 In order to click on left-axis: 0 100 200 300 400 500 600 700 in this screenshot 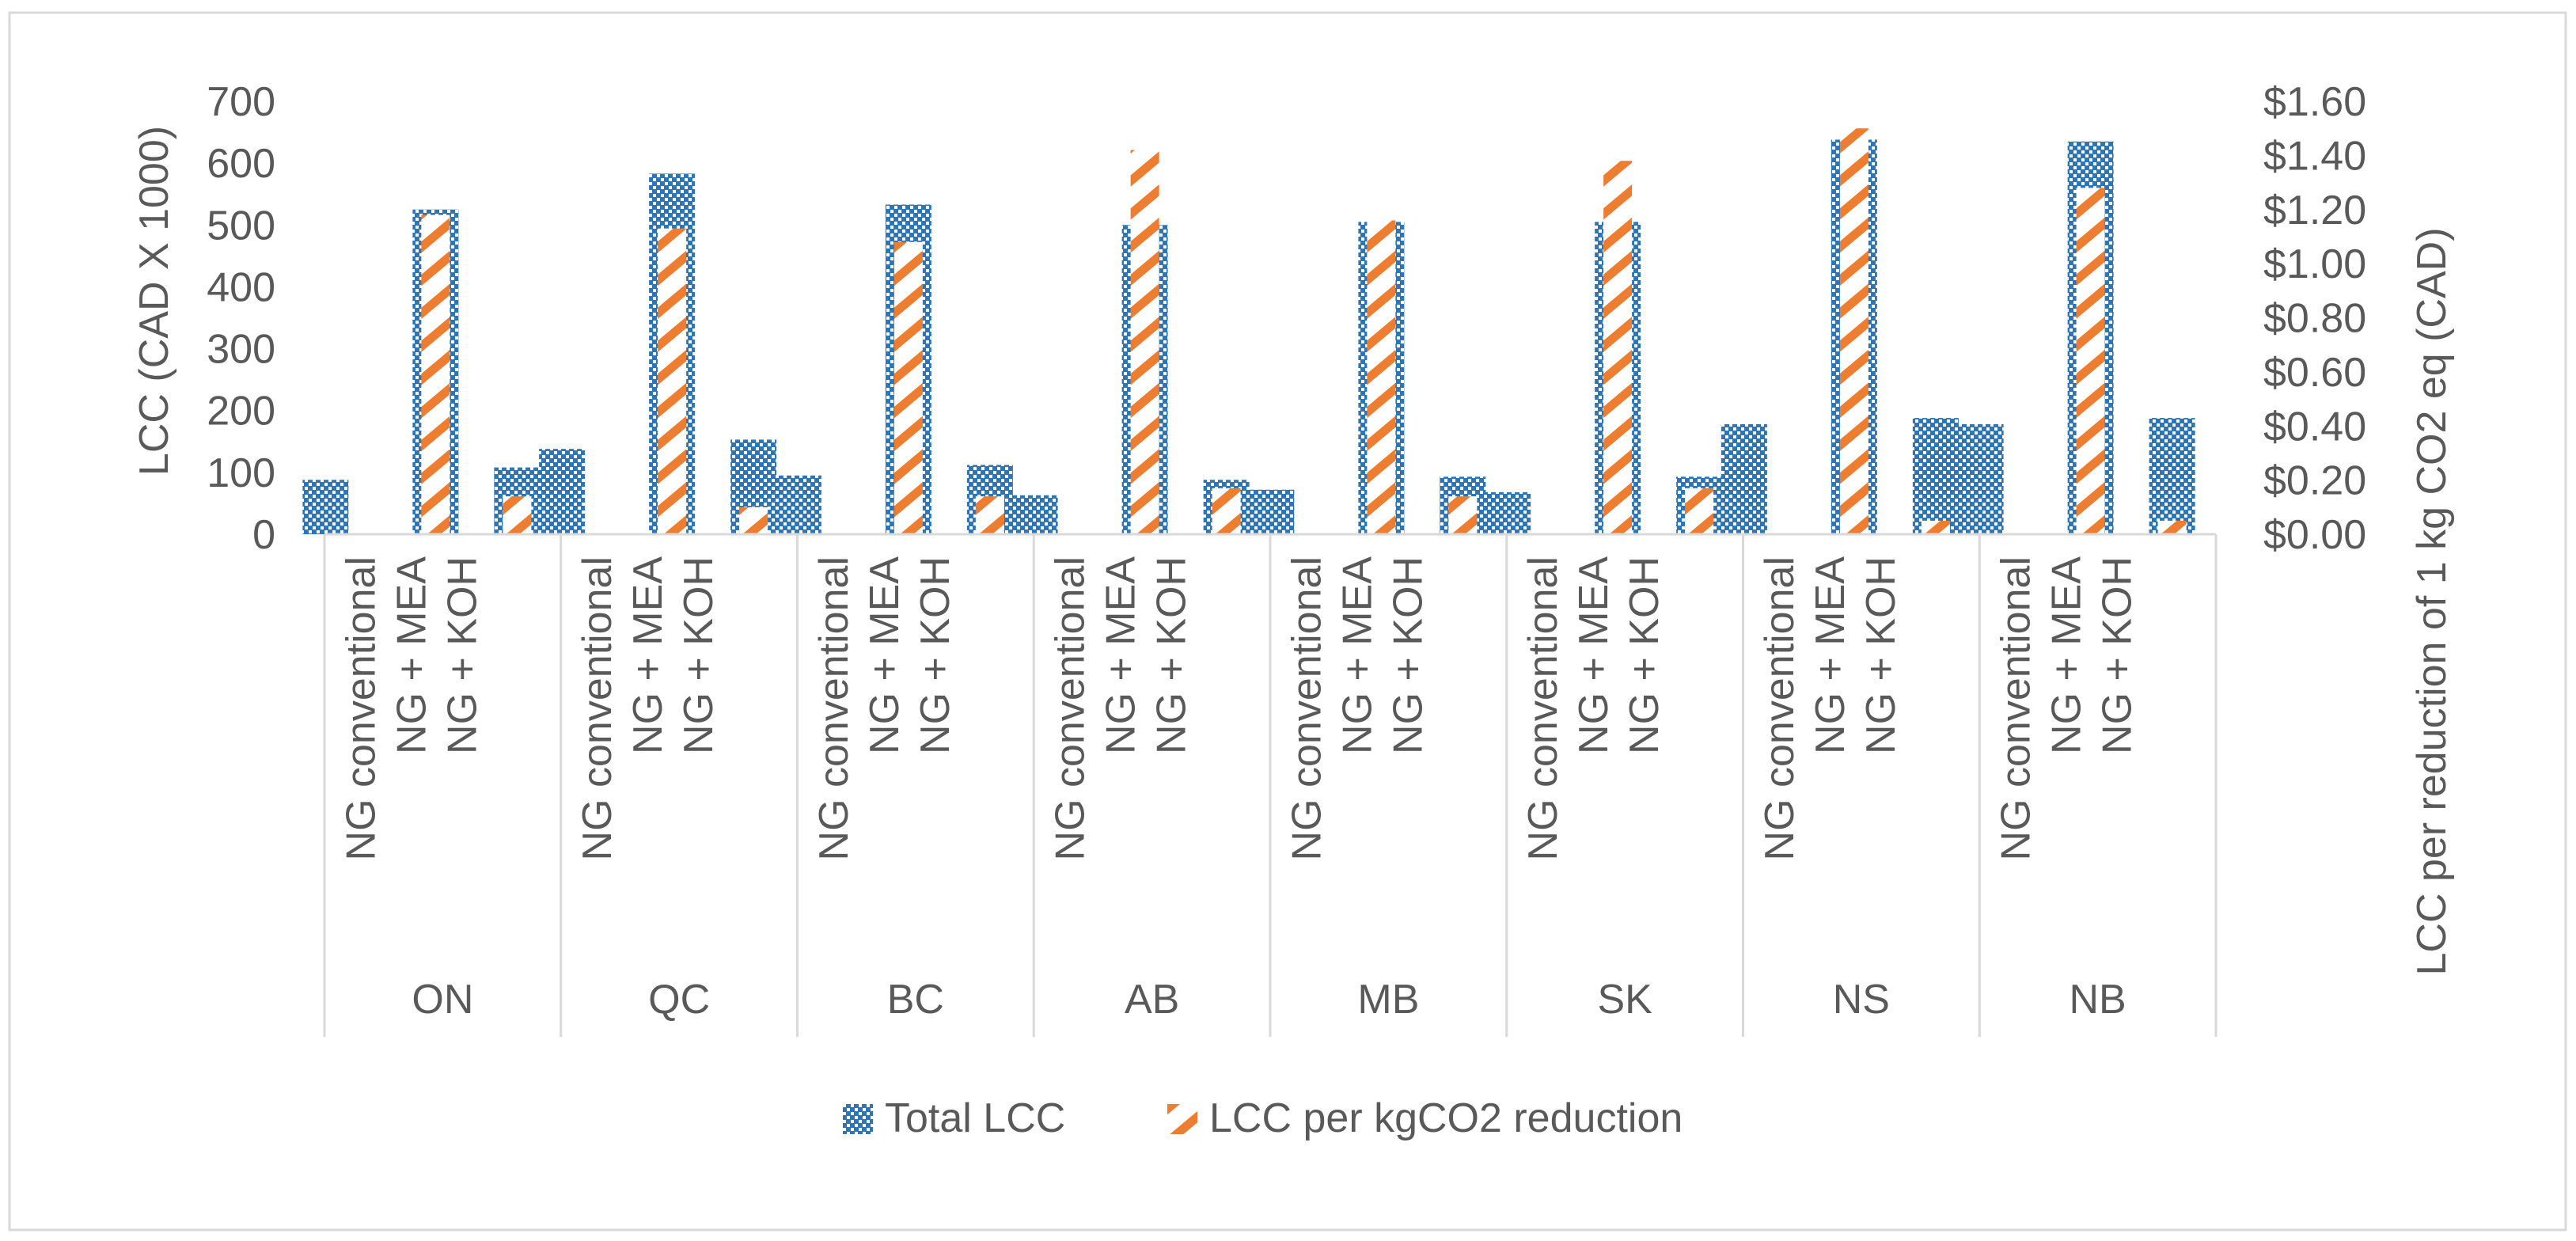, I will do `click(241, 318)`.